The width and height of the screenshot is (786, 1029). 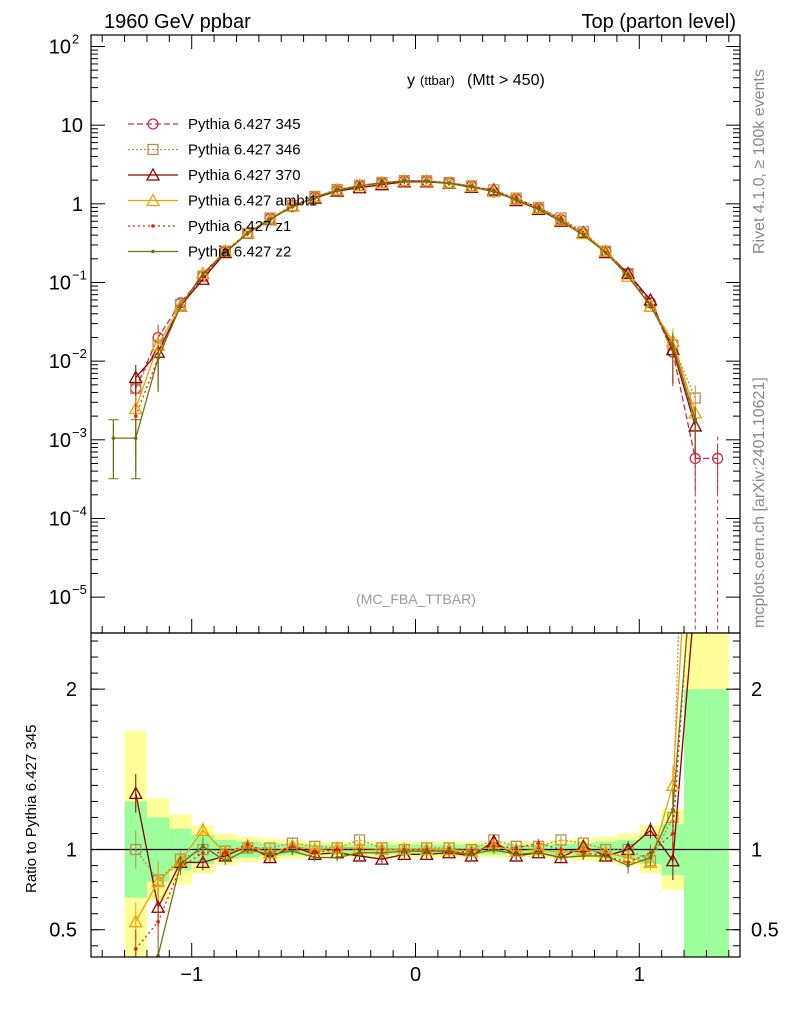 What do you see at coordinates (177, 22) in the screenshot?
I see `header-left: 1960 GeV ppbar` at bounding box center [177, 22].